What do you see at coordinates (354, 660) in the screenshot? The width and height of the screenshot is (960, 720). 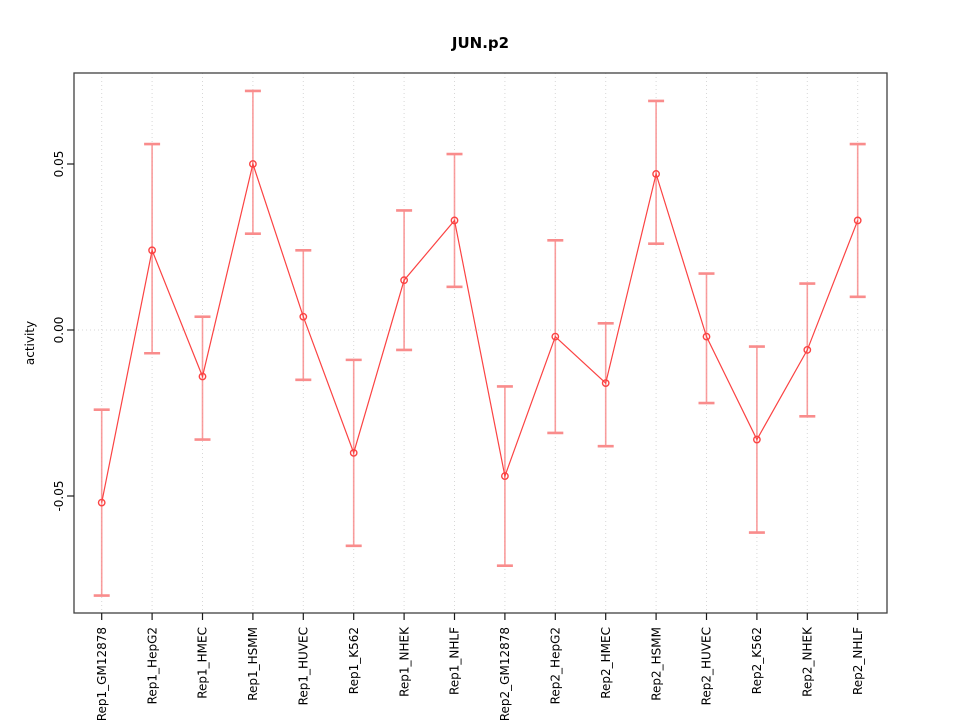 I see `x-tick-label: Rep1_K562` at bounding box center [354, 660].